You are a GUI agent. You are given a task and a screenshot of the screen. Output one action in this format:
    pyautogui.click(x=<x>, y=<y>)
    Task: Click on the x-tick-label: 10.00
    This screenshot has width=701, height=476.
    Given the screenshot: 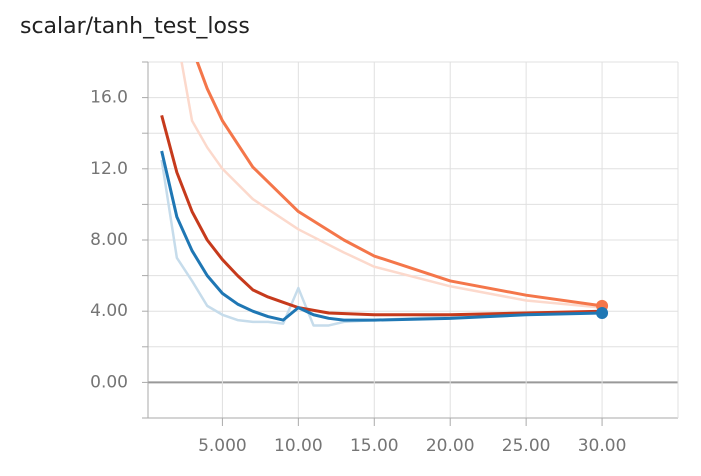 What is the action you would take?
    pyautogui.click(x=298, y=446)
    